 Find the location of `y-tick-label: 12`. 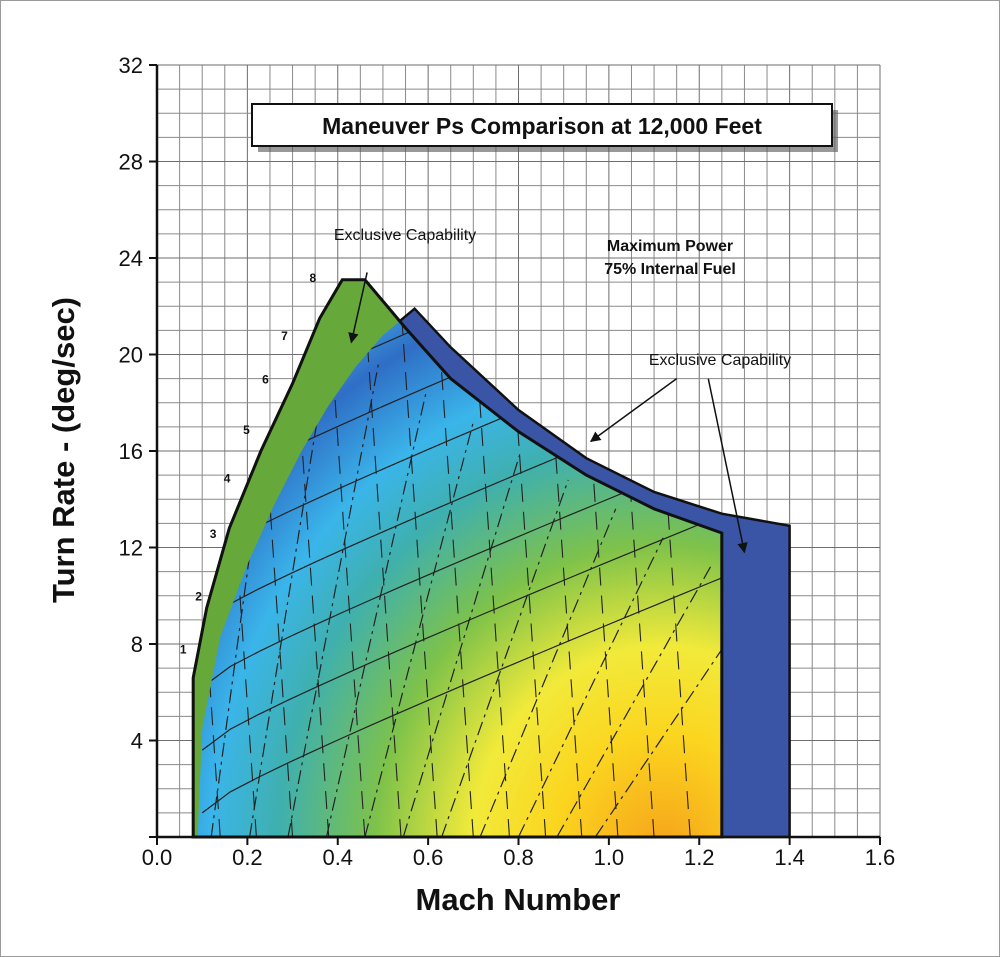

y-tick-label: 12 is located at coordinates (131, 548).